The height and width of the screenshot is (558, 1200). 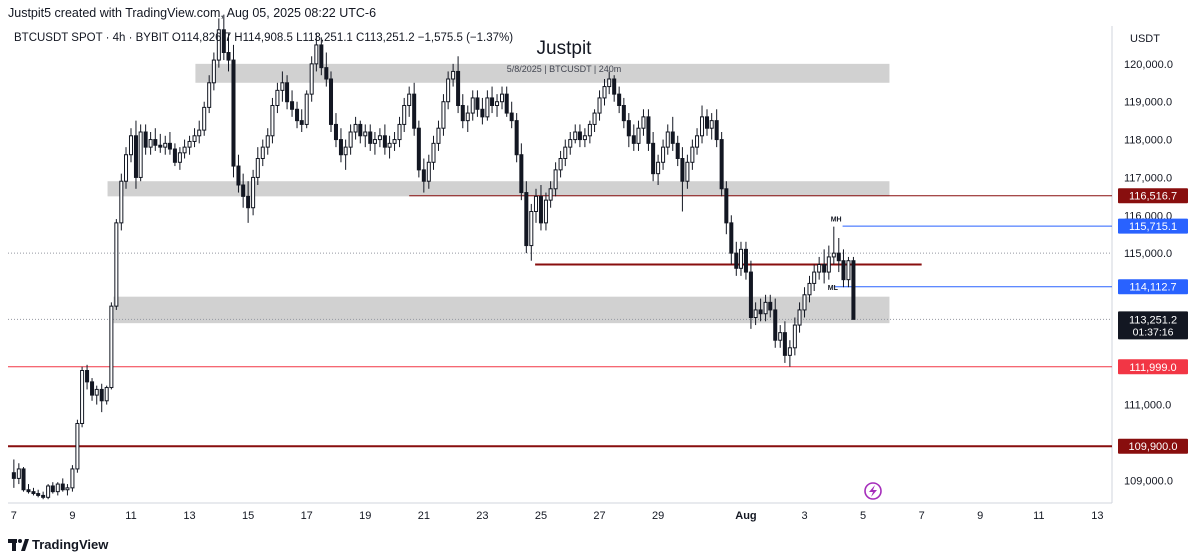 What do you see at coordinates (599, 516) in the screenshot?
I see `time-tick-label: 27` at bounding box center [599, 516].